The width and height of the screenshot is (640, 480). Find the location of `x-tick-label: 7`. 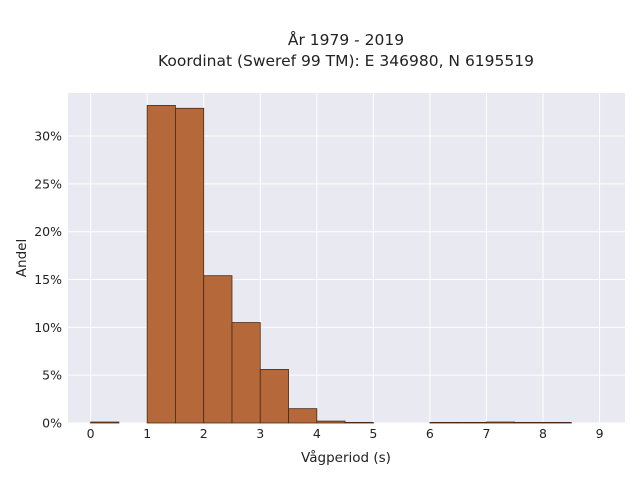

x-tick-label: 7 is located at coordinates (486, 433).